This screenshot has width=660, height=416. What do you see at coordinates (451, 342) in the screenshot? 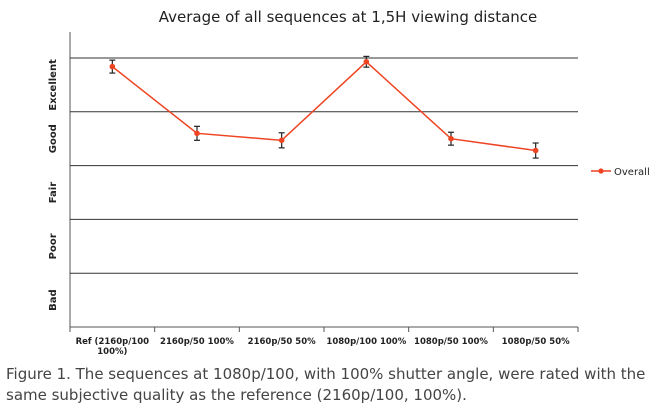
I see `x-category-label: 1080p/50 100%` at bounding box center [451, 342].